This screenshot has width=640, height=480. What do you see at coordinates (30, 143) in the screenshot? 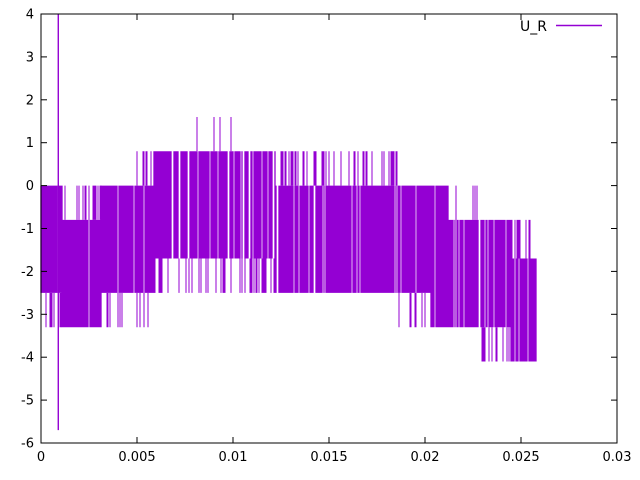
I see `y-tick-label: 1` at bounding box center [30, 143].